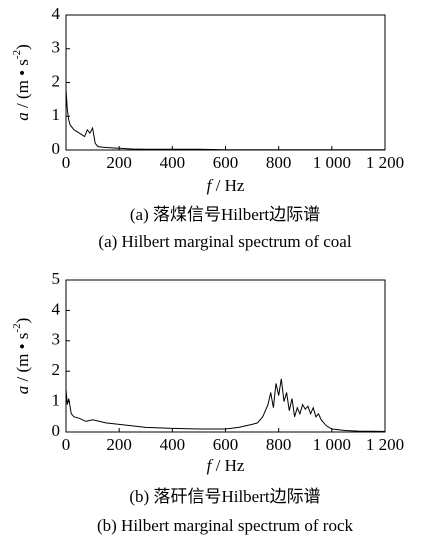  Describe the element at coordinates (224, 241) in the screenshot. I see `caption-en: (a) Hilbert marginal spectrum of coal` at that location.